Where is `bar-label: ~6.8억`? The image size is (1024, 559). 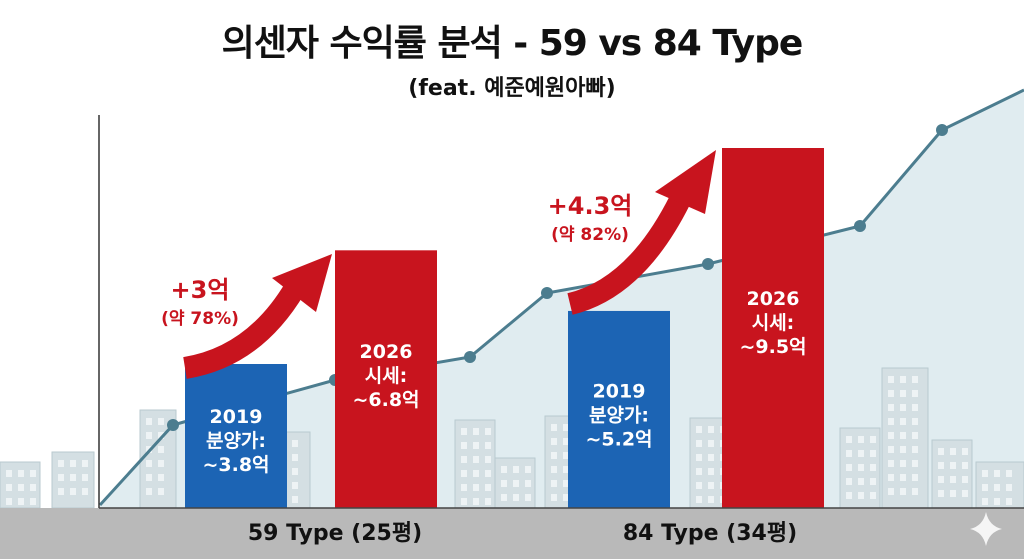 bar-label: ~6.8억 is located at coordinates (385, 400).